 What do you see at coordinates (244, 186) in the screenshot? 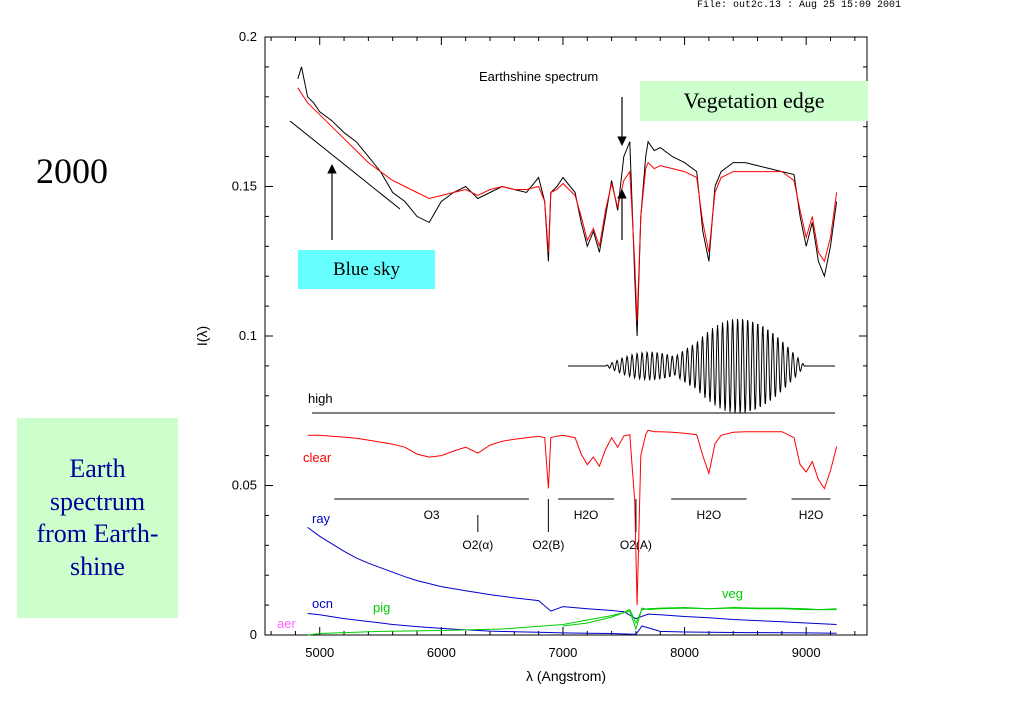
I see `y-tick-label: 0.15` at bounding box center [244, 186].